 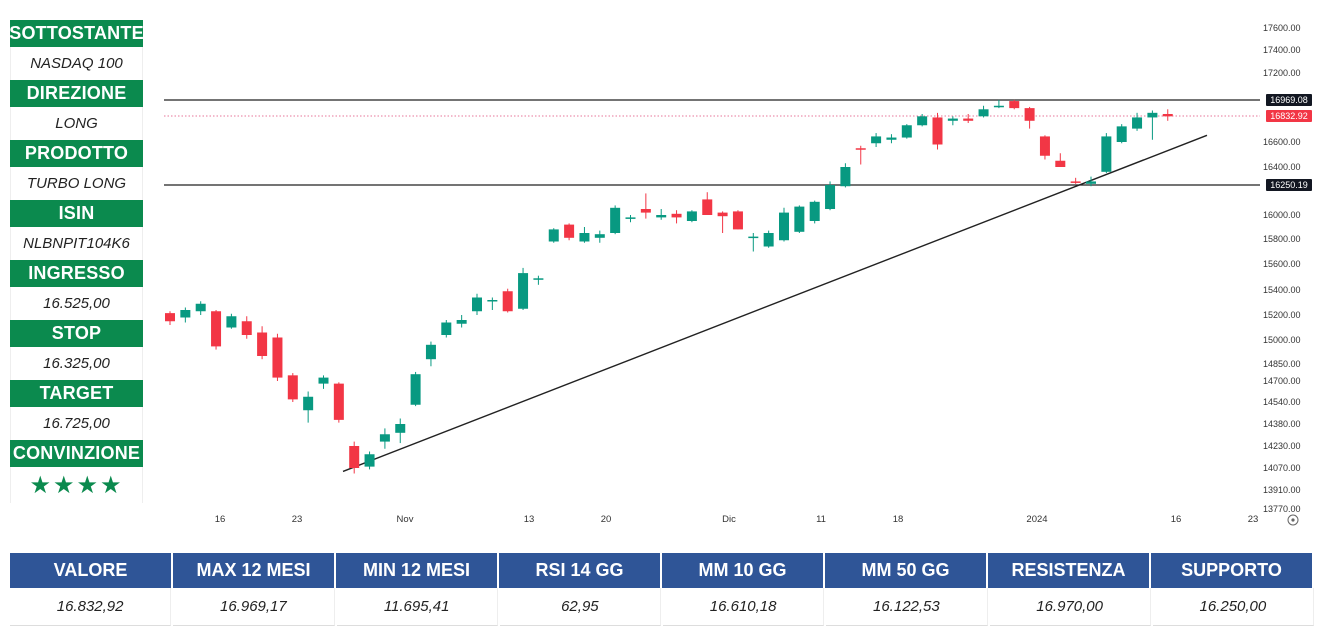 I want to click on value-sottostante: NASDAQ 100, so click(x=76, y=63).